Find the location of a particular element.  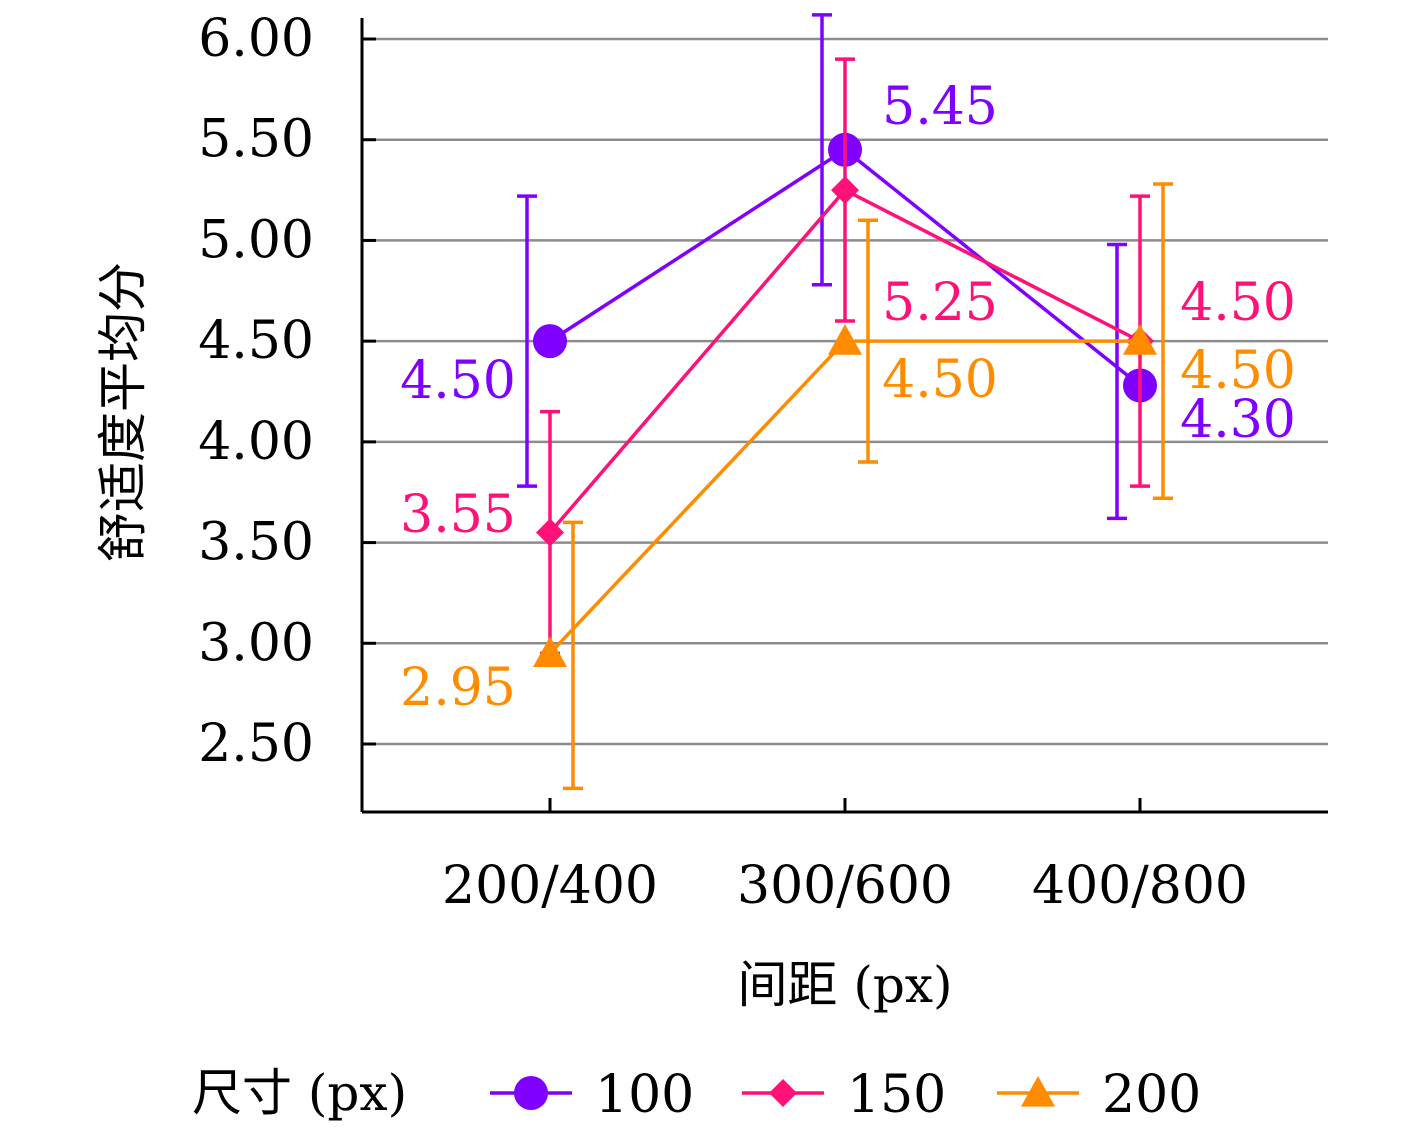

y-tick-label: 2.50 is located at coordinates (256, 744).